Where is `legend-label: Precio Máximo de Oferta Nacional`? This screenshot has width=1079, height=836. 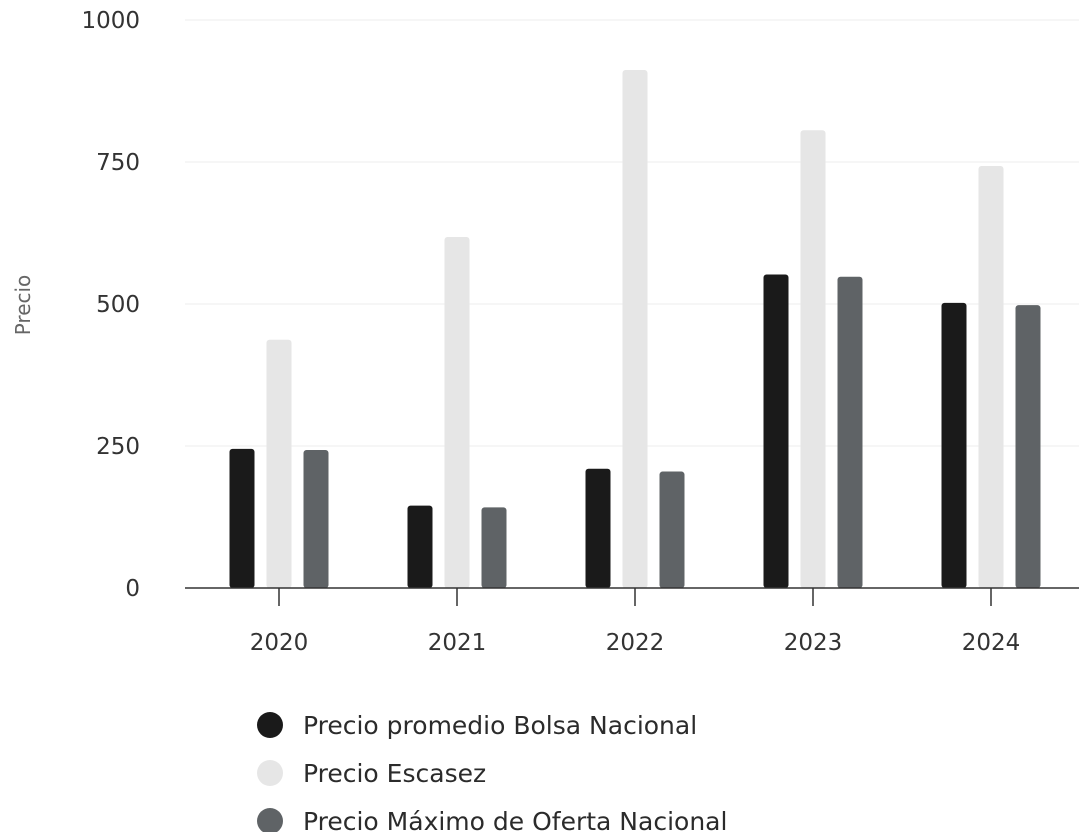 legend-label: Precio Máximo de Oferta Nacional is located at coordinates (515, 819).